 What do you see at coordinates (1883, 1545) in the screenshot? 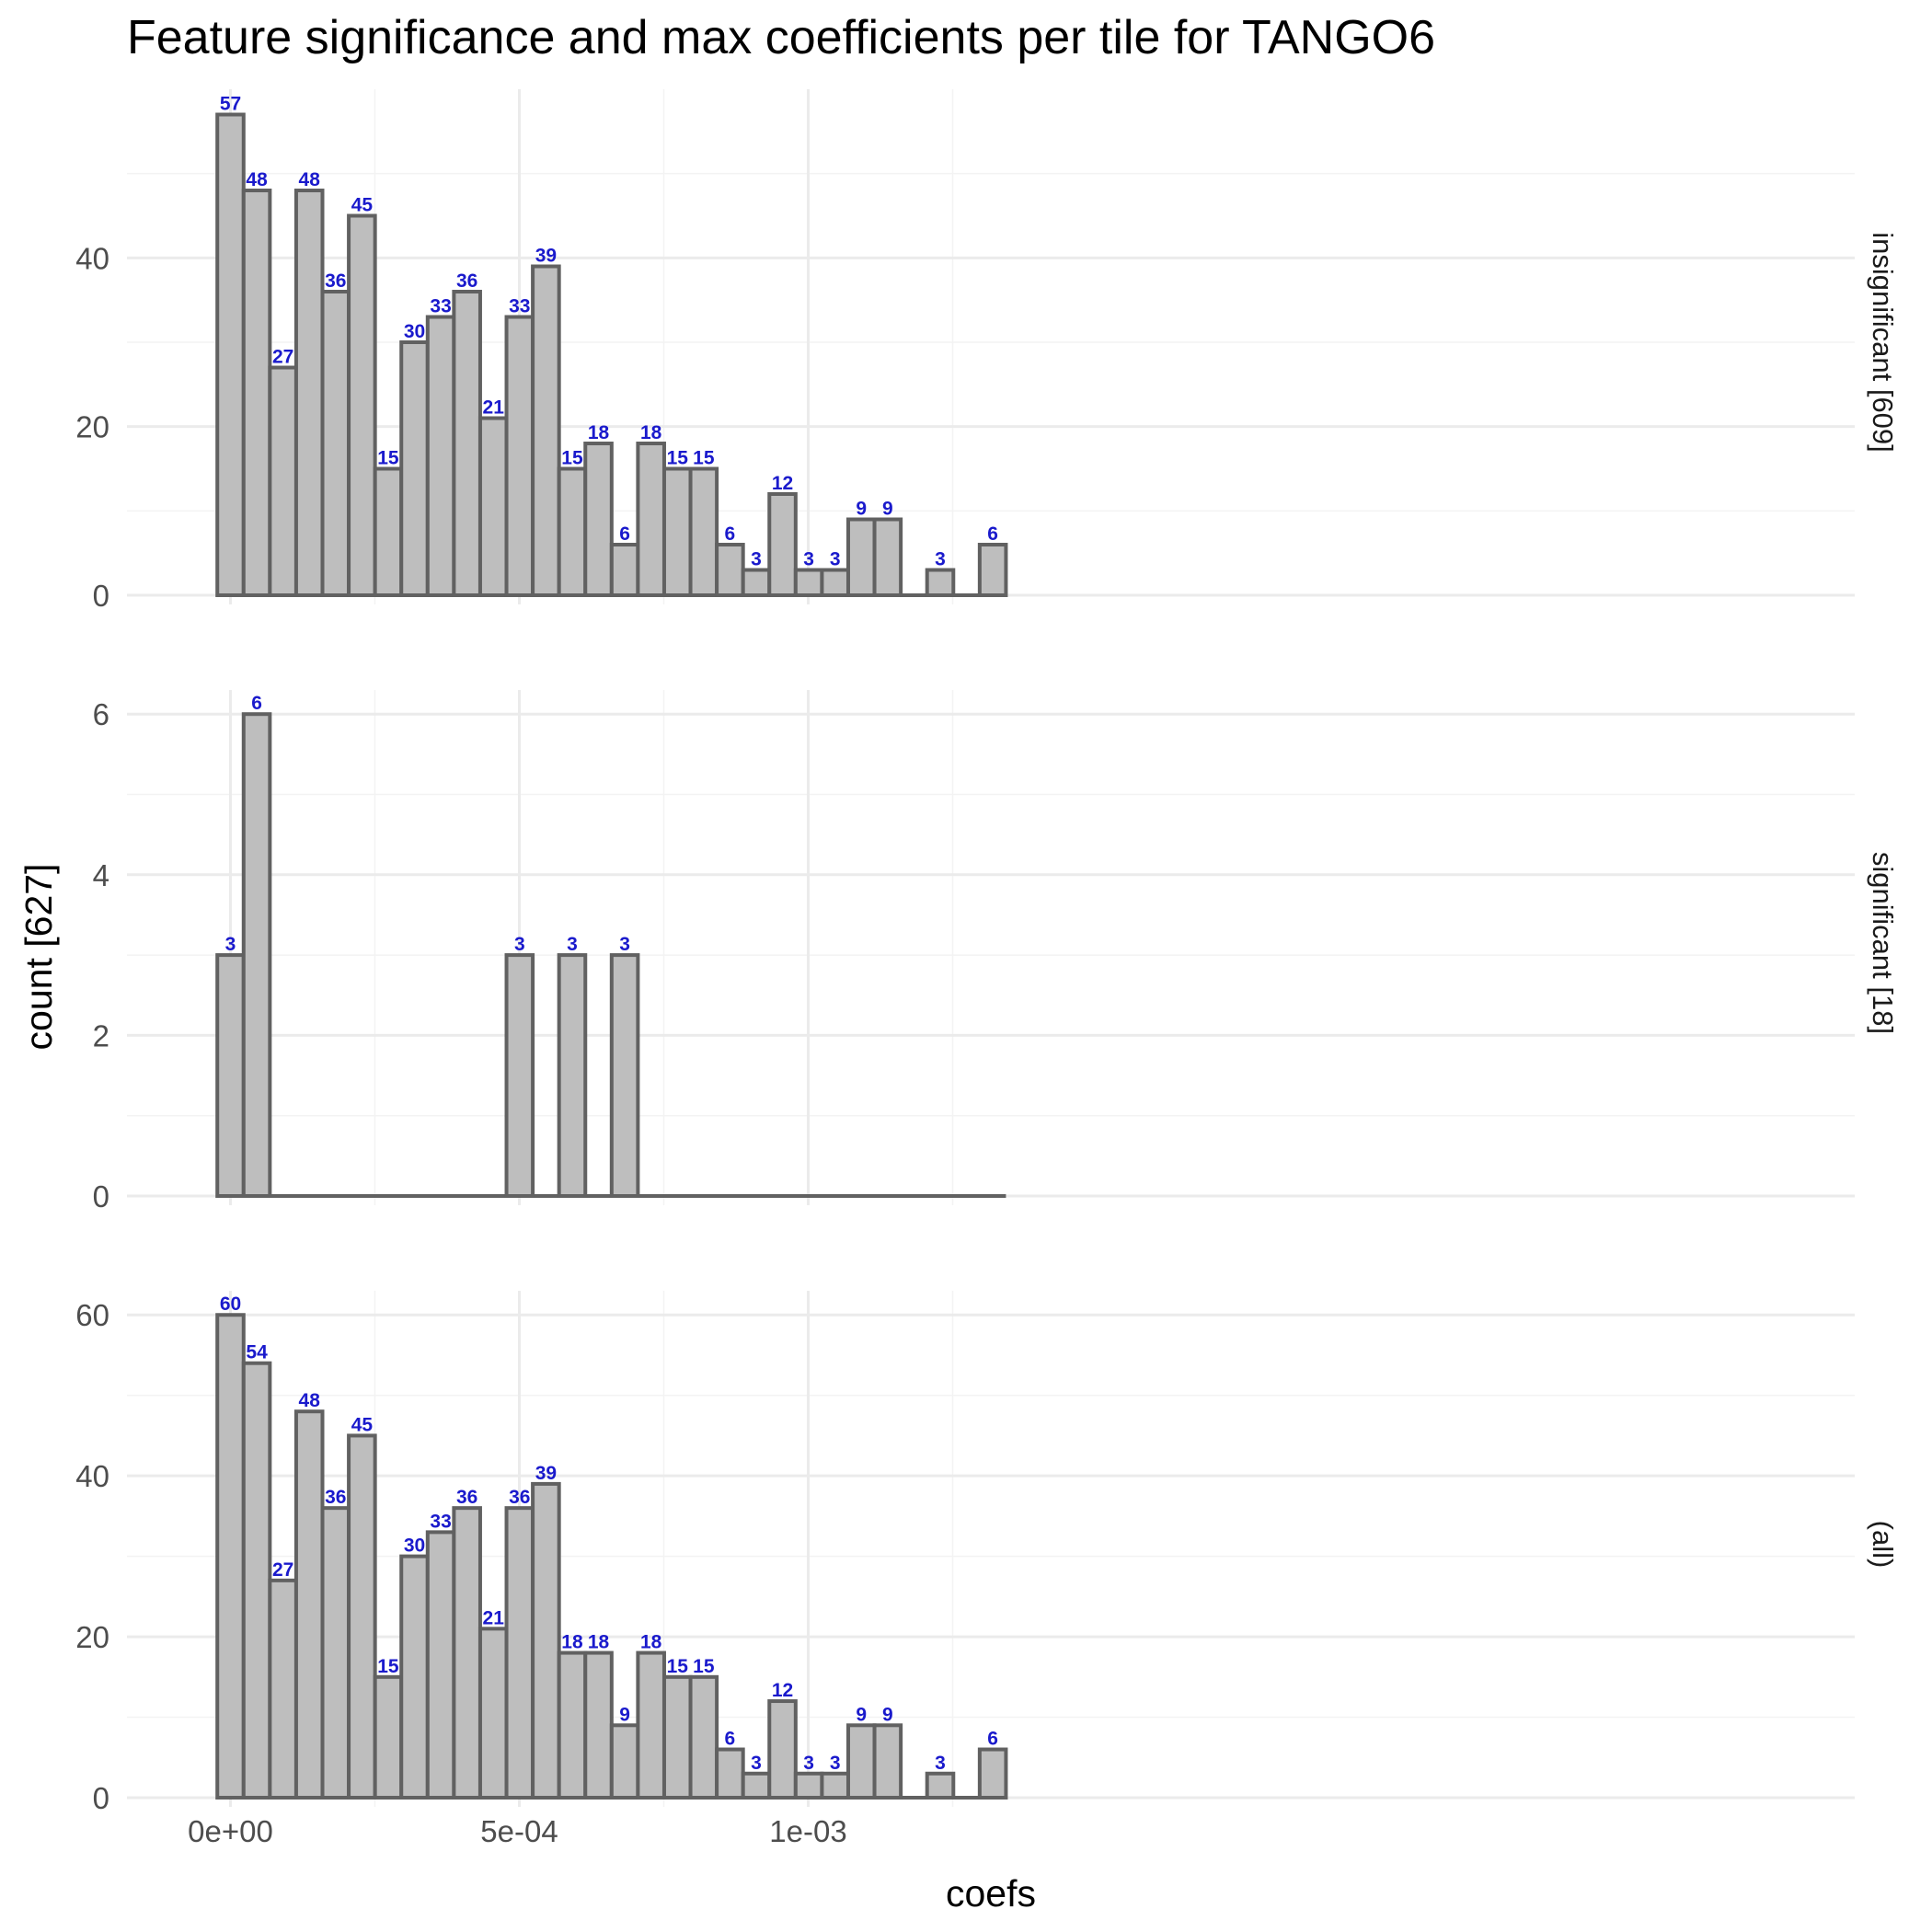
I see `facet-strip-label: (all)` at bounding box center [1883, 1545].